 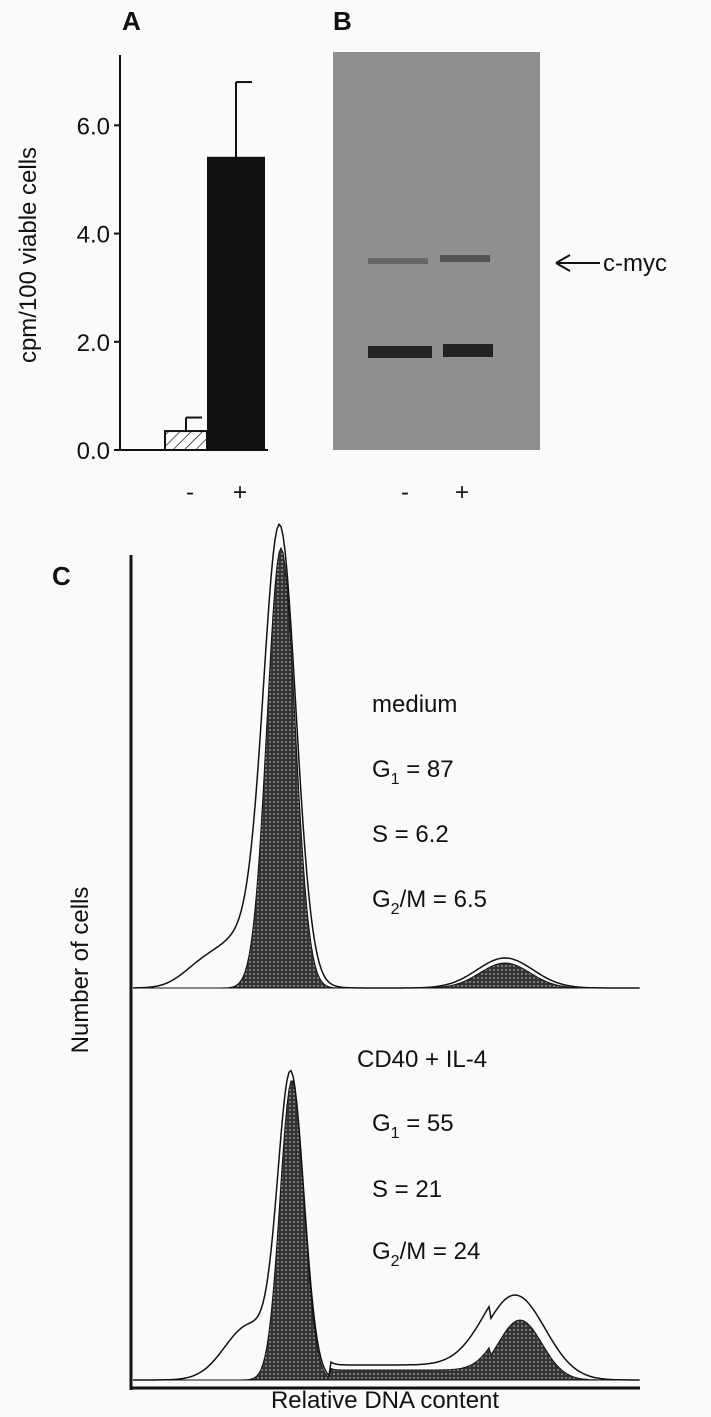 I want to click on blot, so click(x=436, y=251).